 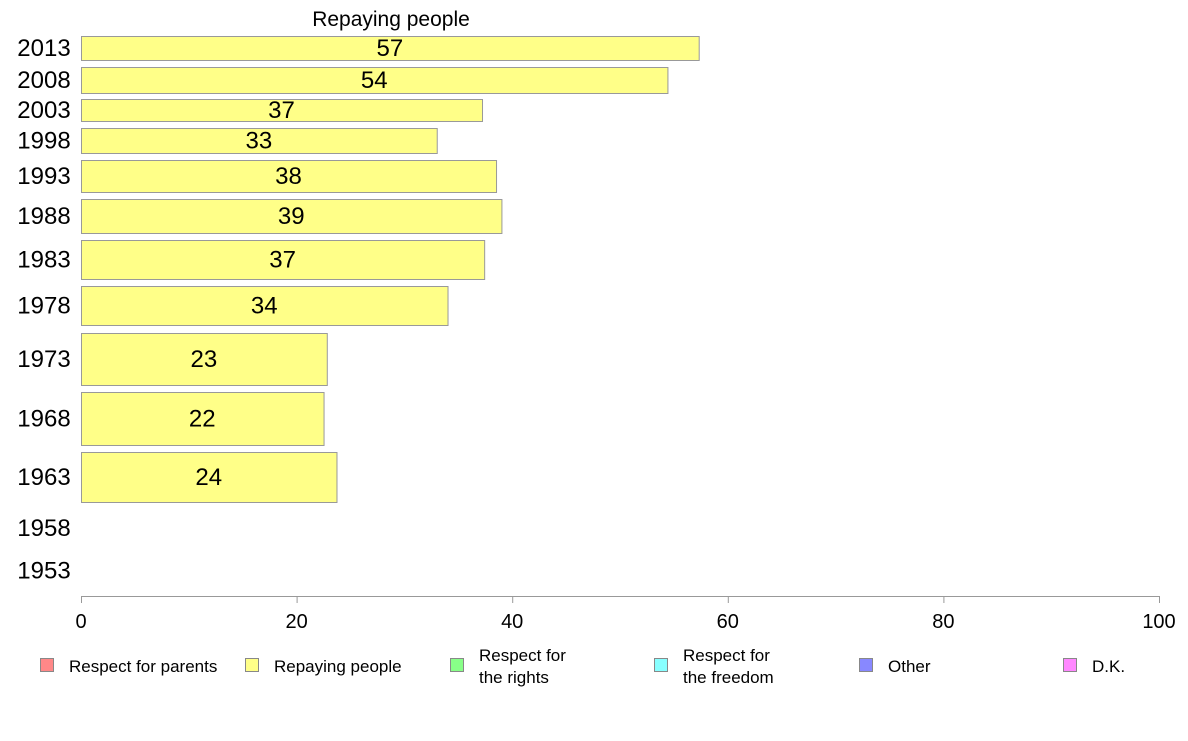 What do you see at coordinates (943, 622) in the screenshot?
I see `x-tick-label-80: 80` at bounding box center [943, 622].